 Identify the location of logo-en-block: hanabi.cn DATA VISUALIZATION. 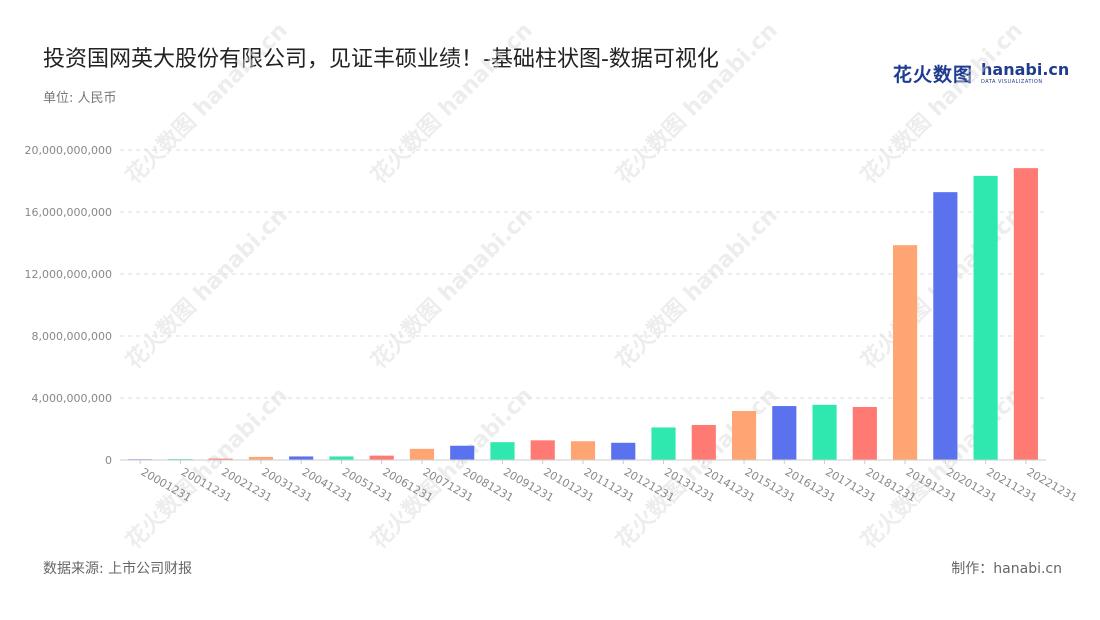
(1025, 73).